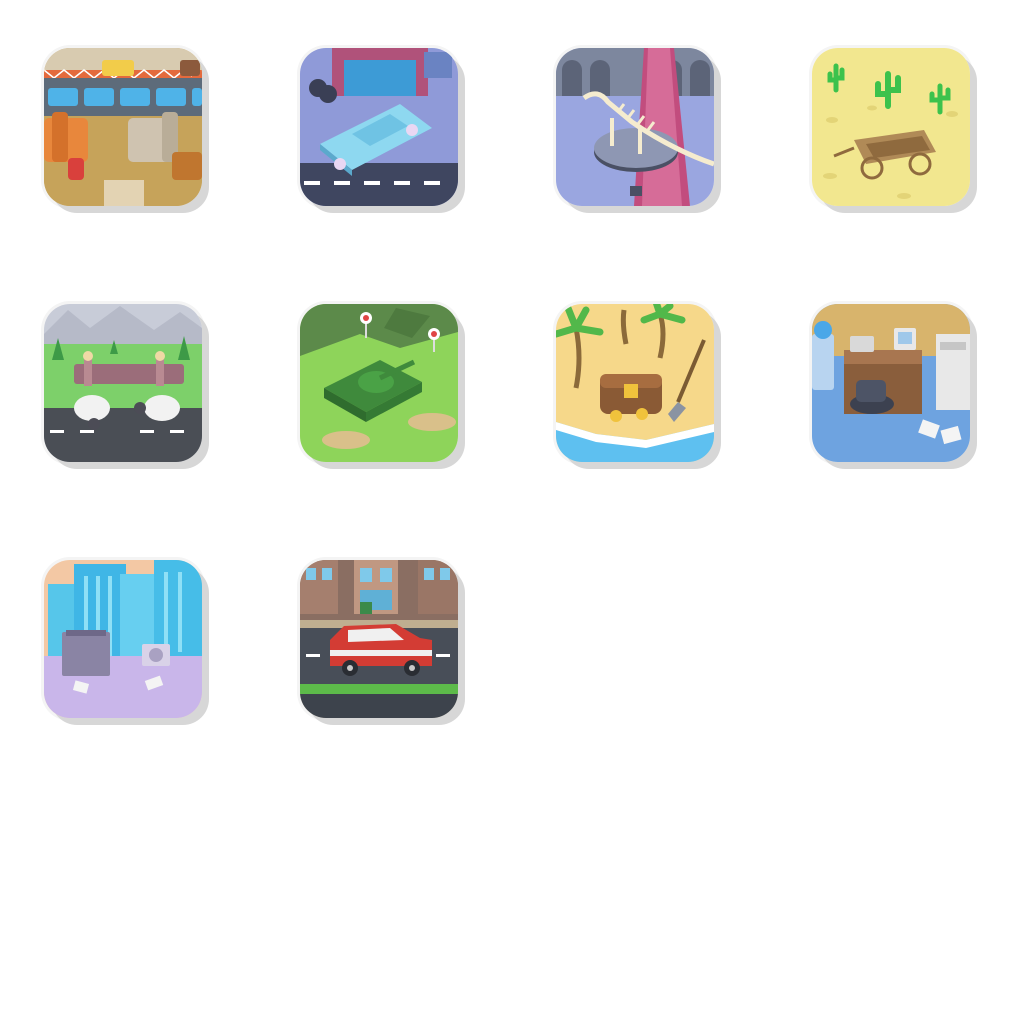 Image resolution: width=1024 pixels, height=1024 pixels. I want to click on level-tile-museum, so click(635, 127).